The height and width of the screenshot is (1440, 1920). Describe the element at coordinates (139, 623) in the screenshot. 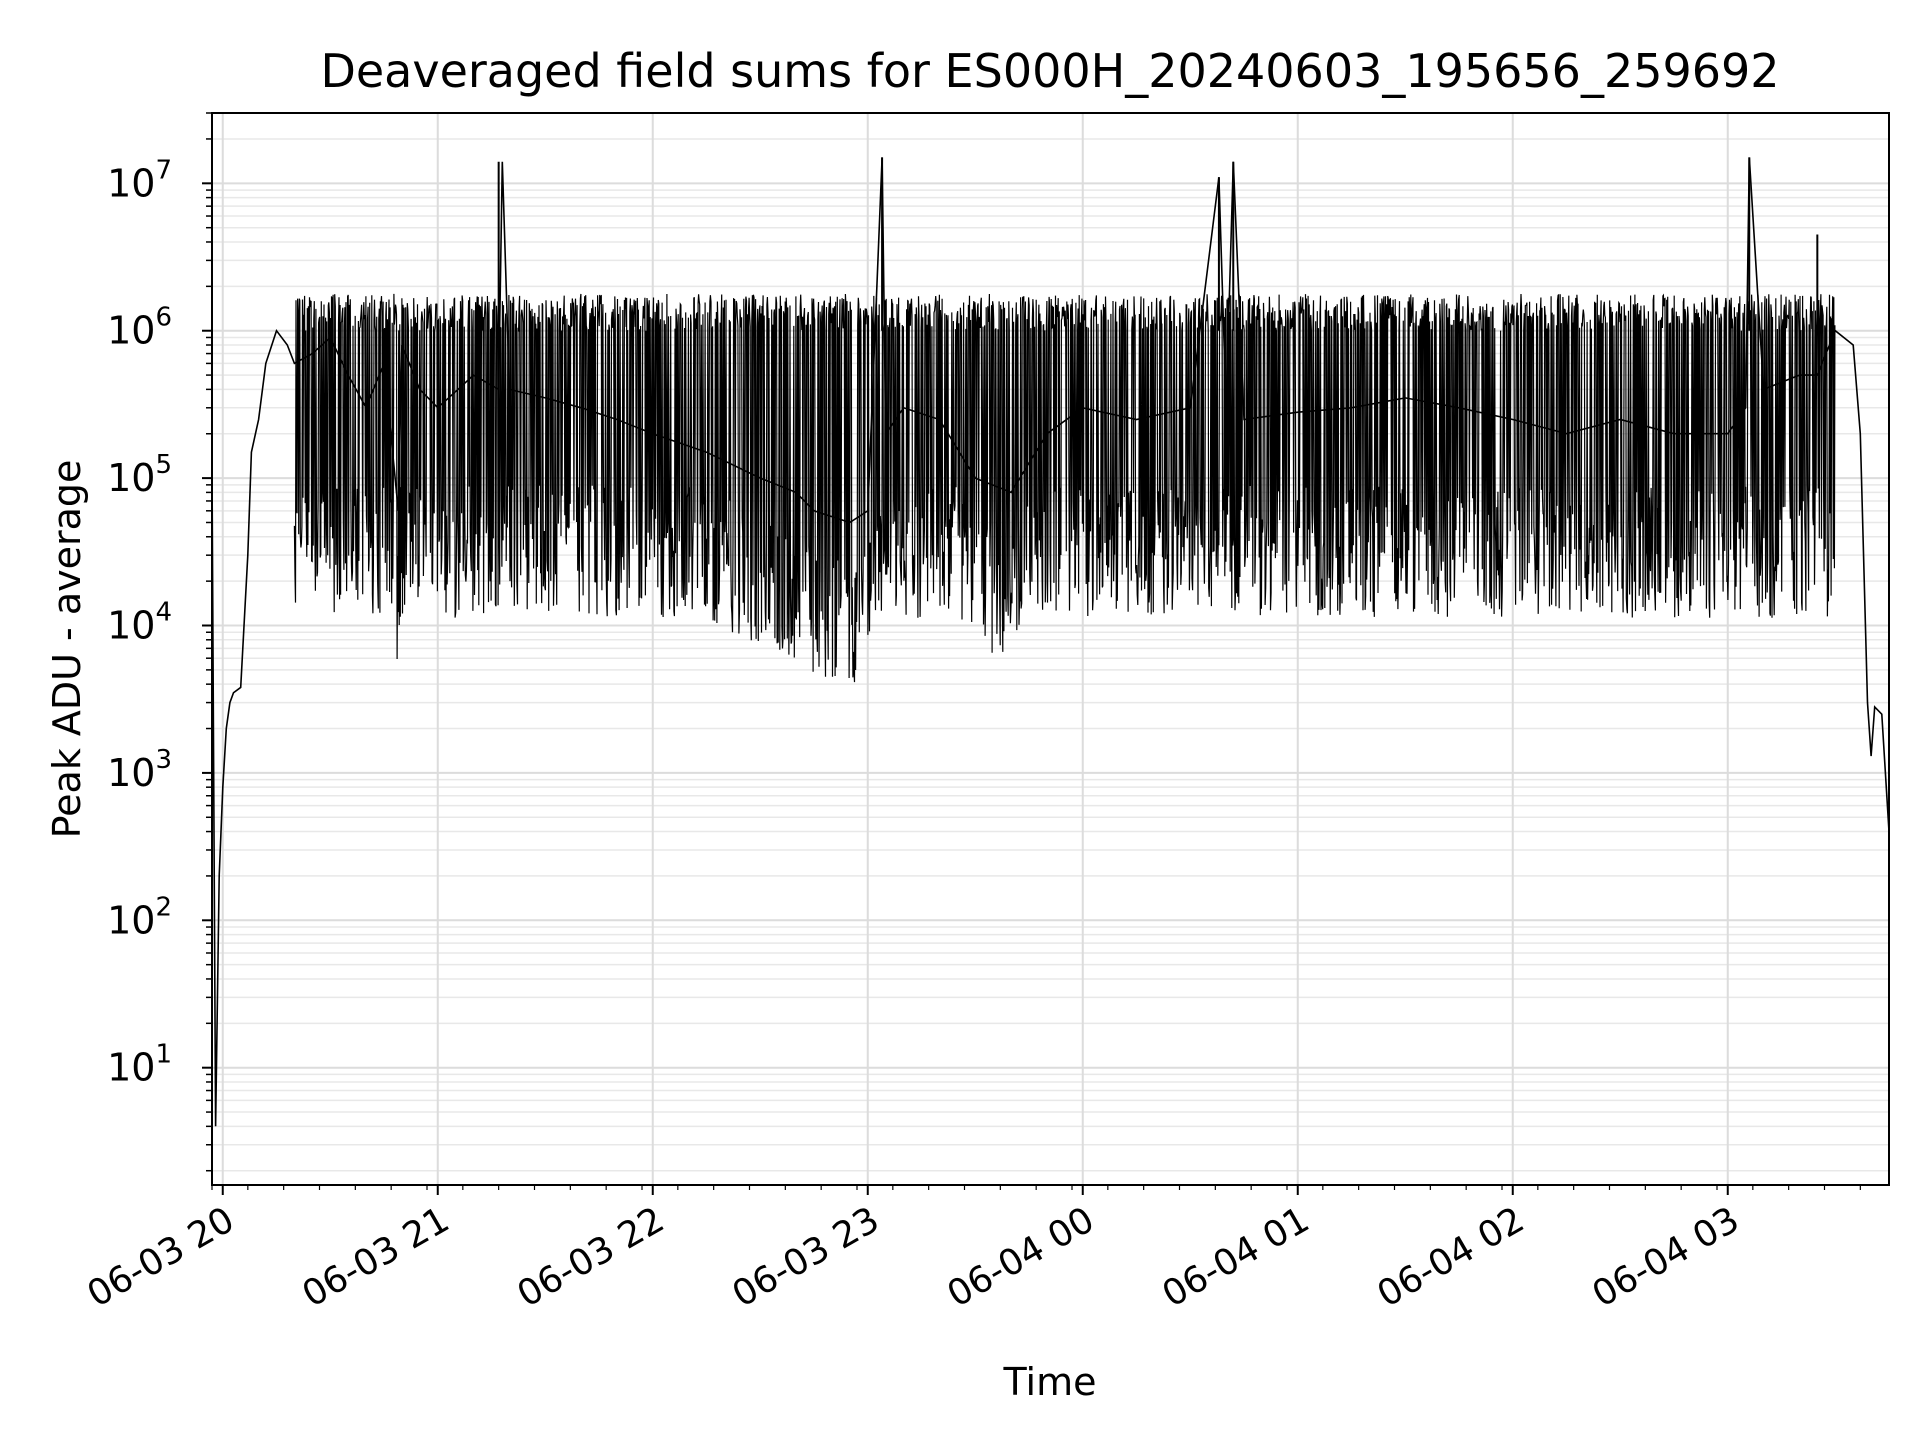

I see `y-tick-label: 10⁴` at that location.